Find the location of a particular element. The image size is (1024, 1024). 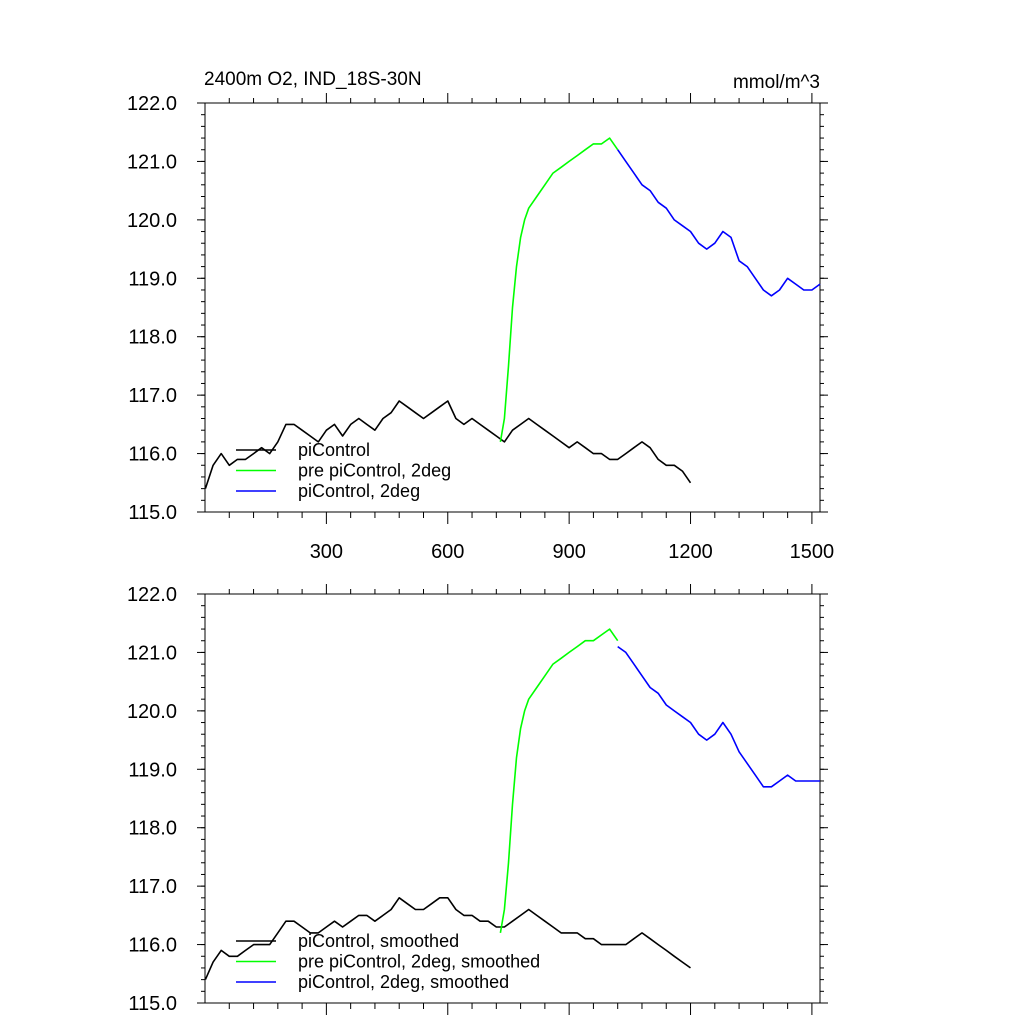

legend-label: pre piControl, 2deg, smoothed is located at coordinates (419, 962).